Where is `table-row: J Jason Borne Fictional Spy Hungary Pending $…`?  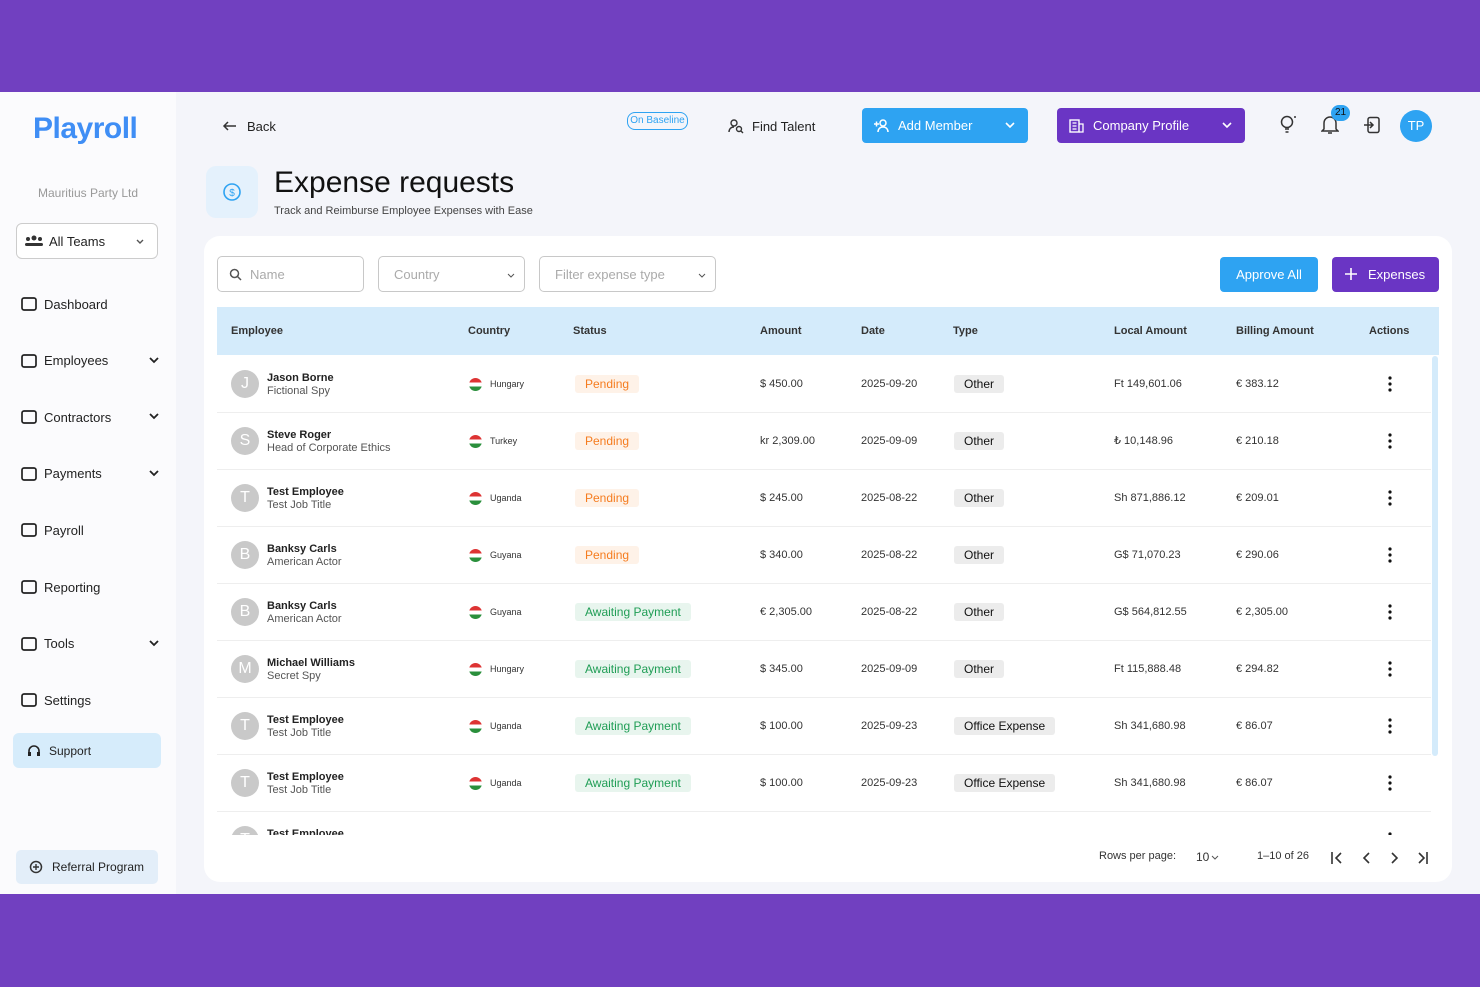 table-row: J Jason Borne Fictional Spy Hungary Pending $… is located at coordinates (824, 384).